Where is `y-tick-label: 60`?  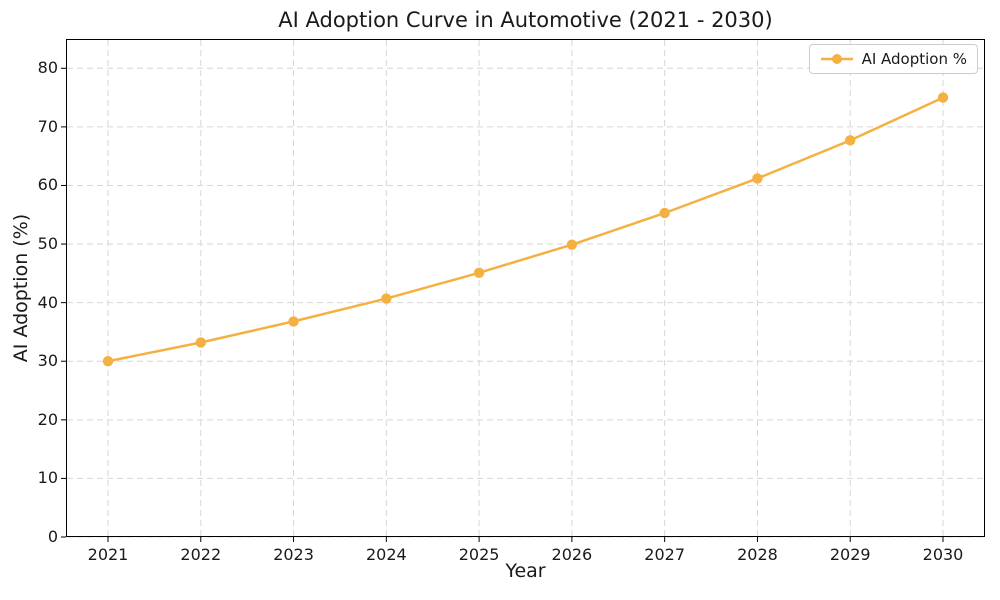
y-tick-label: 60 is located at coordinates (47, 185).